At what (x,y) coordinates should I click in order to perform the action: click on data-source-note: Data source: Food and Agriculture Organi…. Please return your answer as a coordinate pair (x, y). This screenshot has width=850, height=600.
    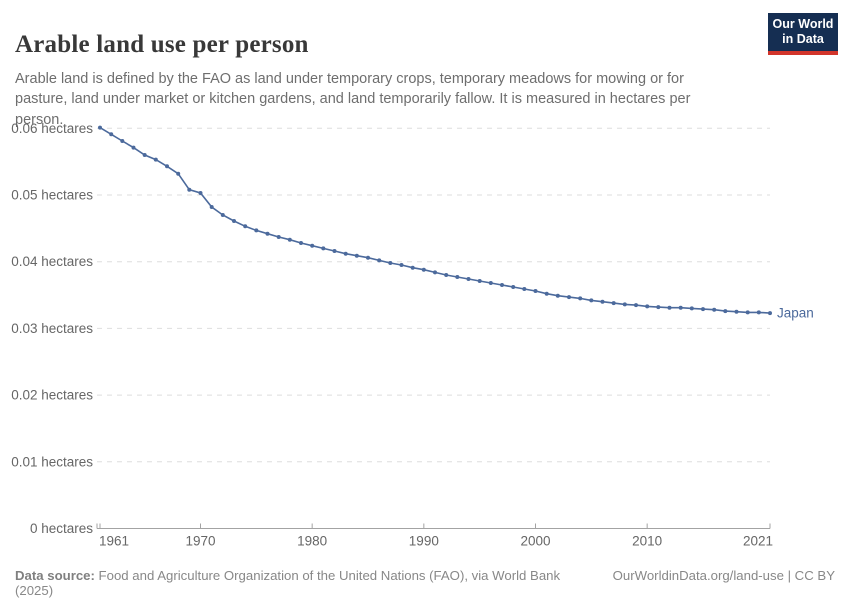
    Looking at the image, I should click on (304, 583).